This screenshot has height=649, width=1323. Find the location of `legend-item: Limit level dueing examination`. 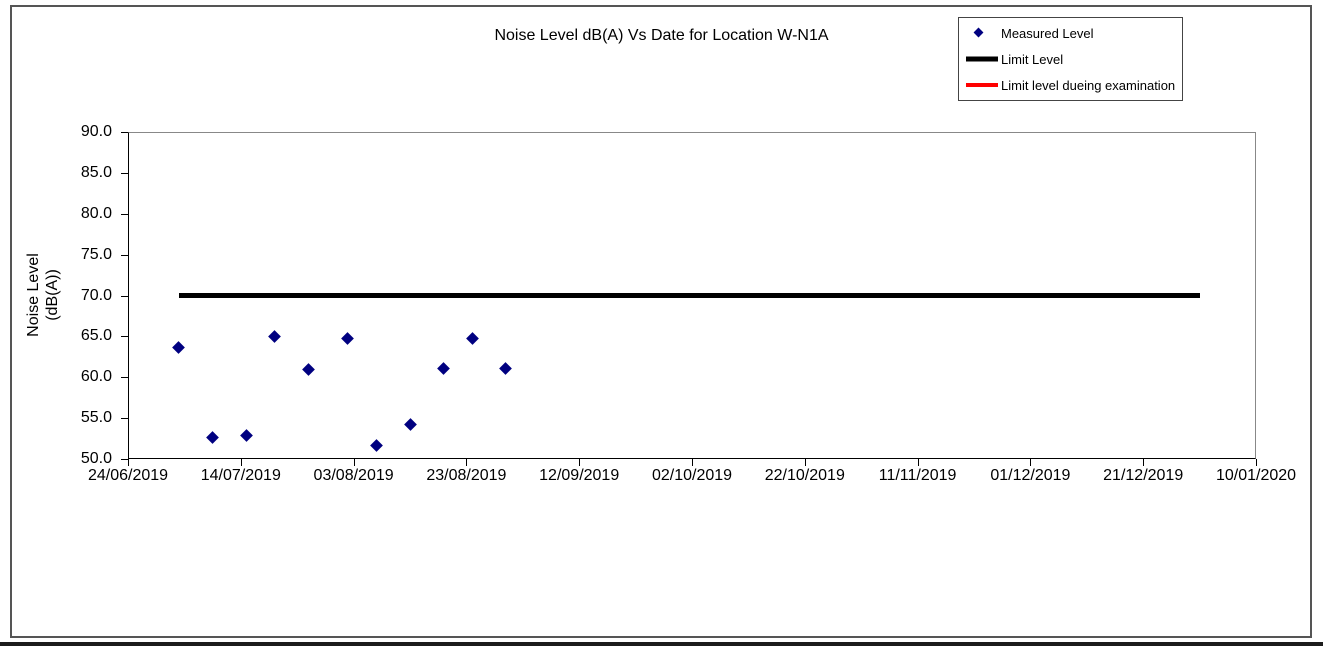

legend-item: Limit level dueing examination is located at coordinates (1070, 85).